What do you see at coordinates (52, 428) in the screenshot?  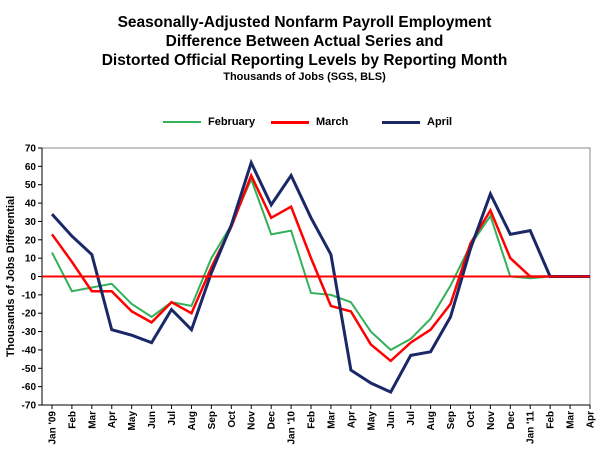 I see `x-tick-label: Jan '09` at bounding box center [52, 428].